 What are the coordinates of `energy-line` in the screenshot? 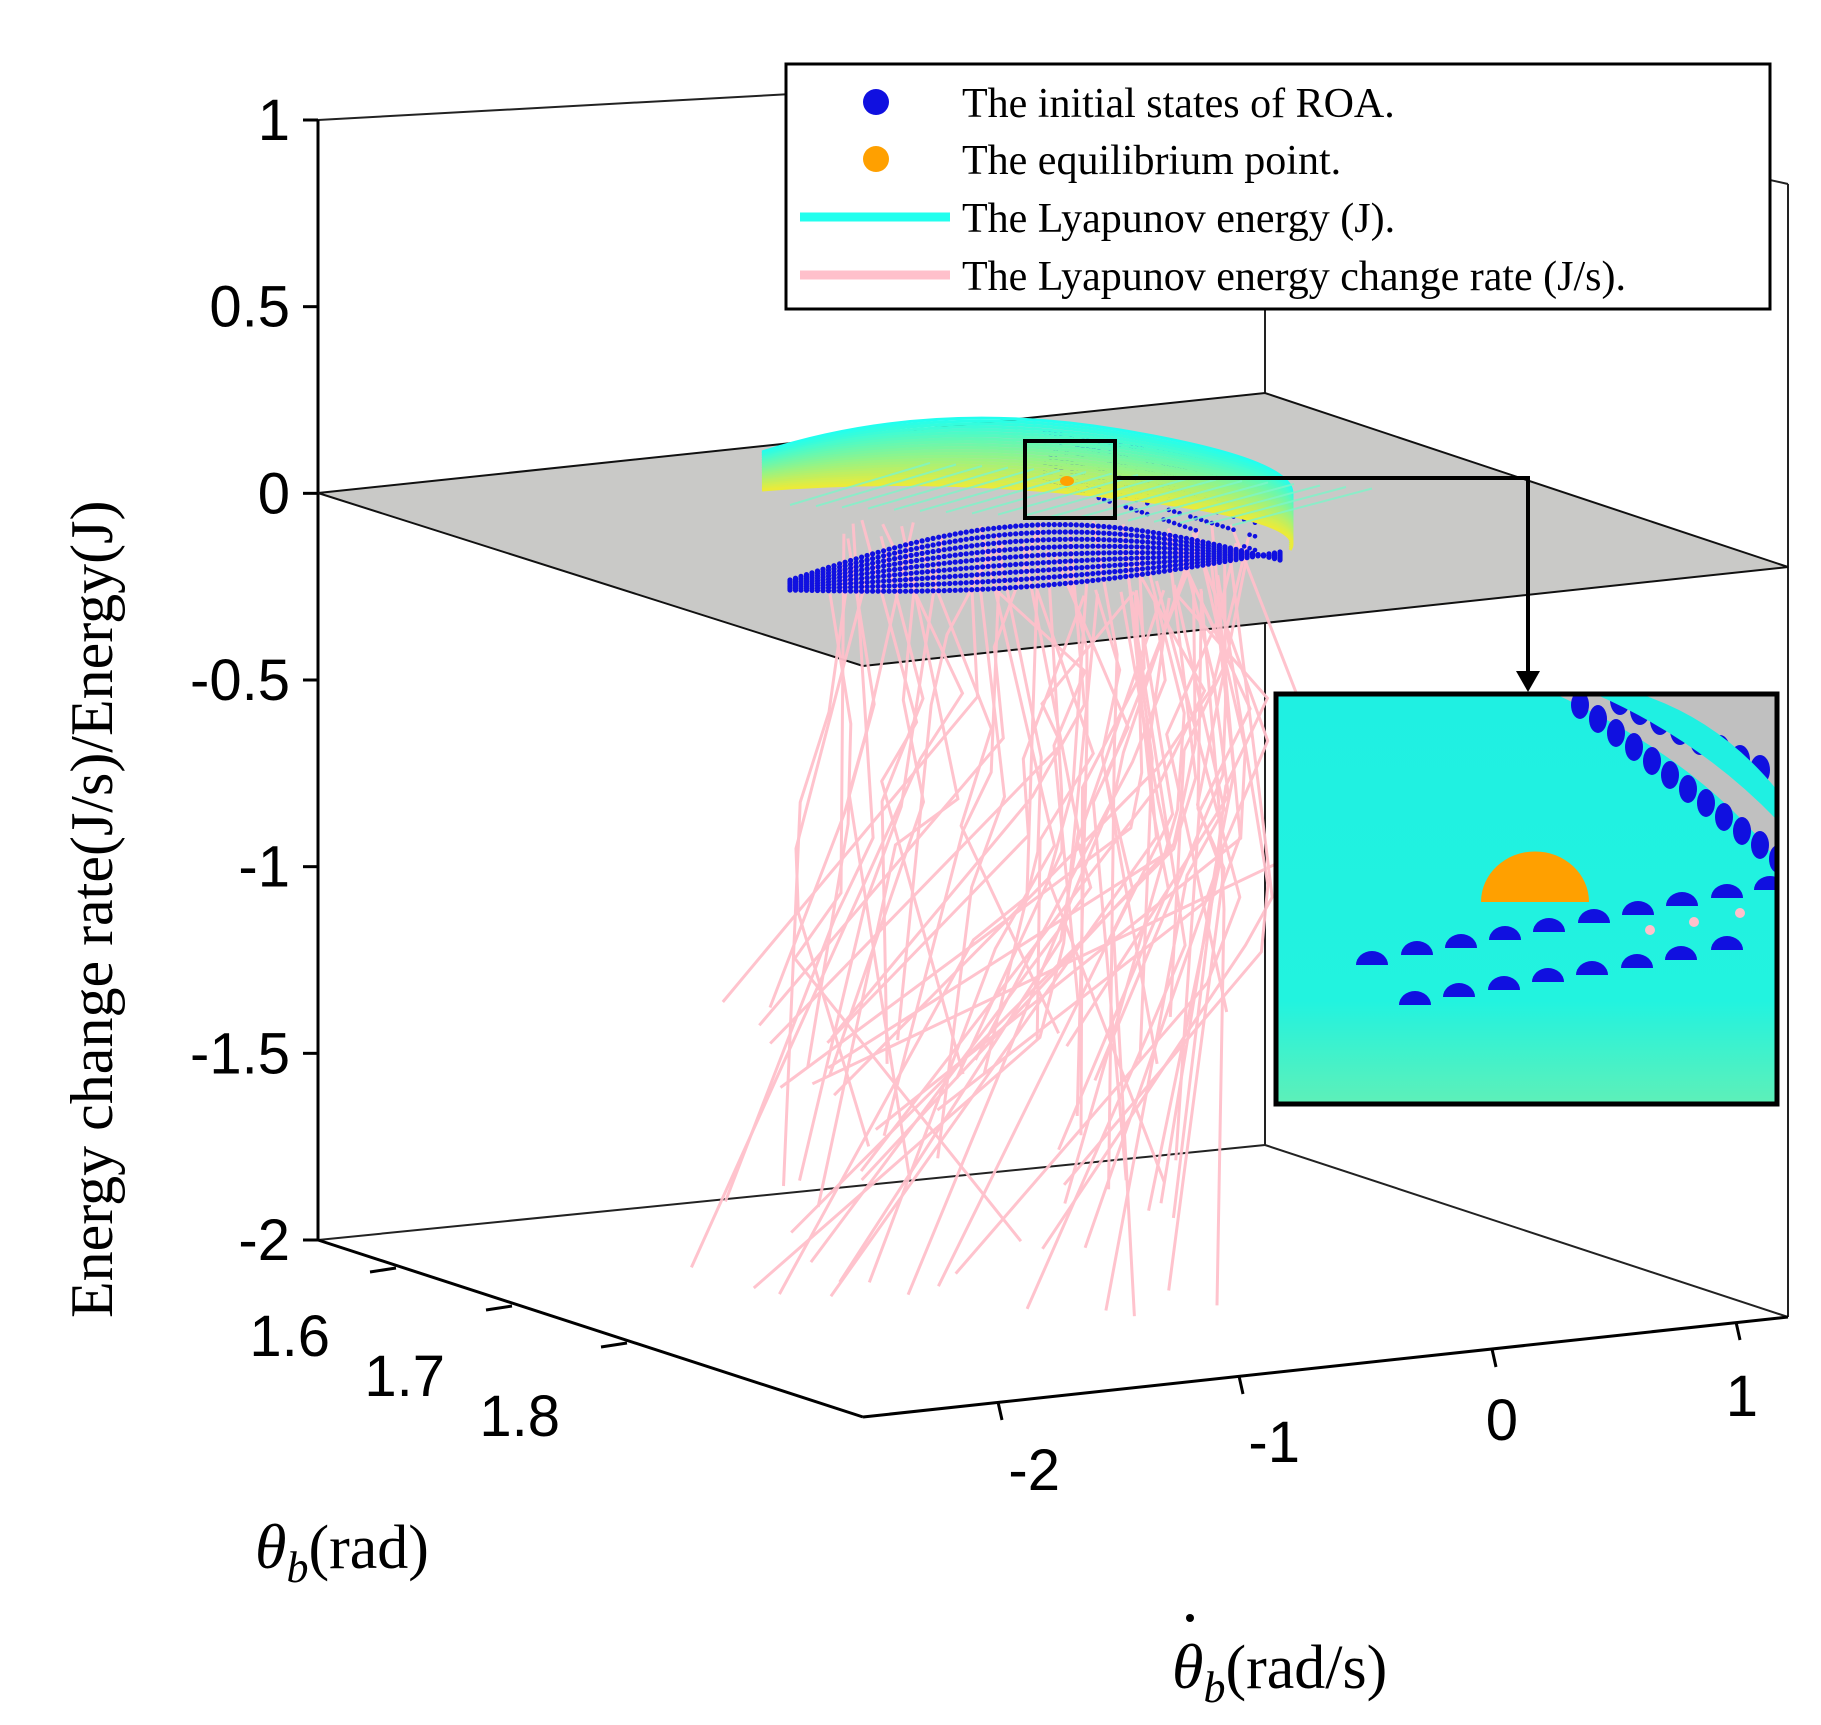 It's located at (1224, 503).